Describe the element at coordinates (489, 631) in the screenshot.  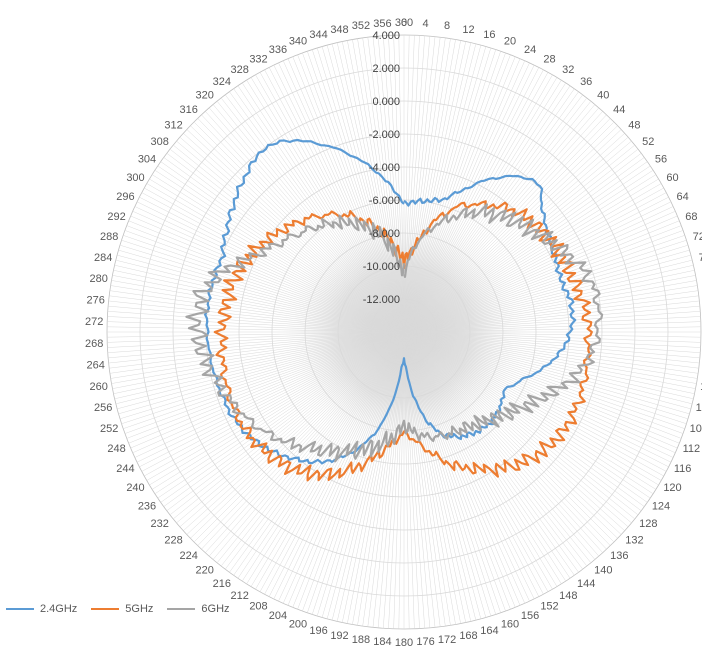
I see `angle-tick-label: 164` at that location.